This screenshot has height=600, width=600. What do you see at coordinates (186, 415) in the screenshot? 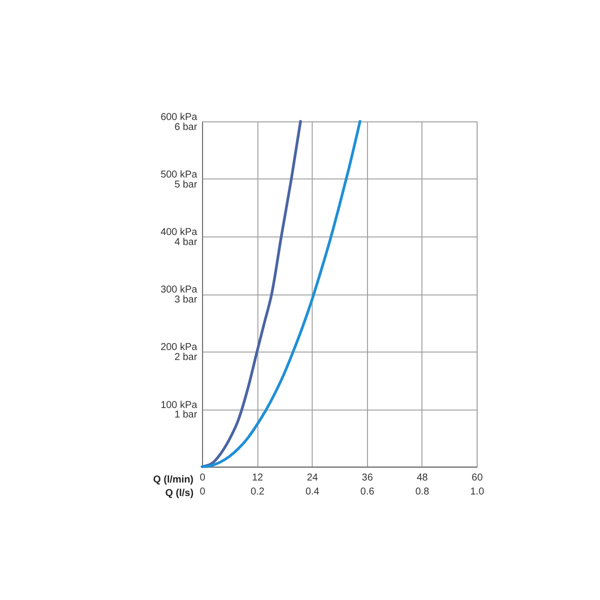
I see `y2-tick-label: 1 bar` at bounding box center [186, 415].